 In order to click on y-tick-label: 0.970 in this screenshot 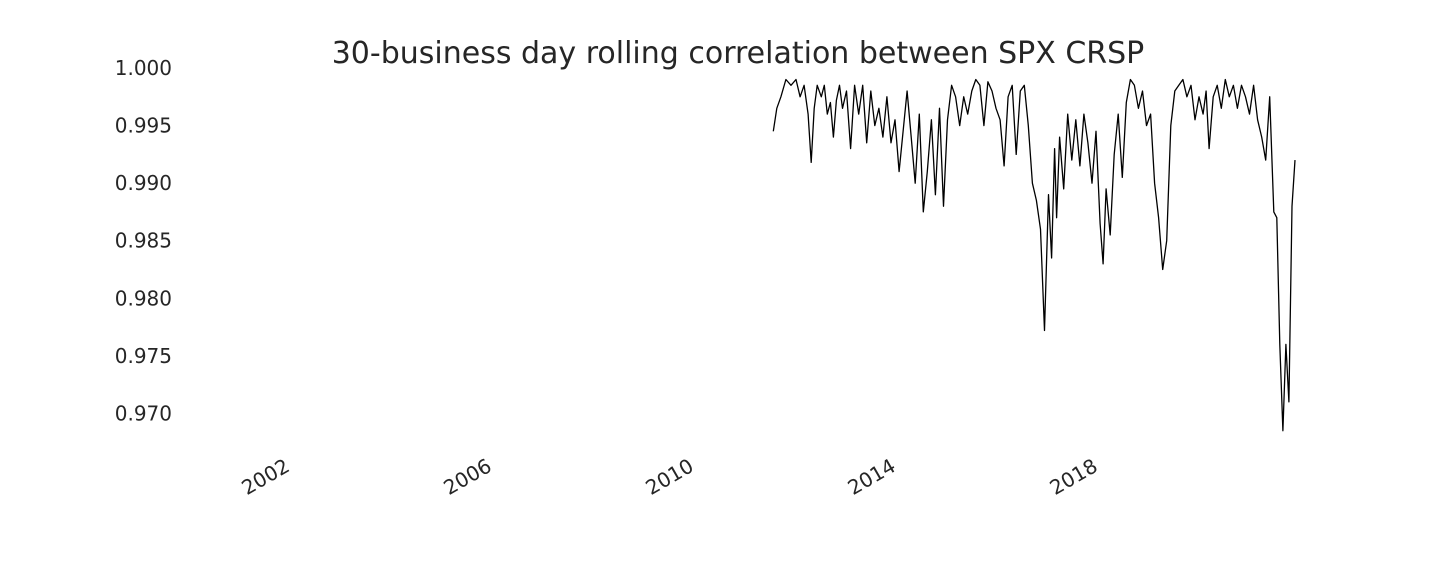, I will do `click(143, 413)`.